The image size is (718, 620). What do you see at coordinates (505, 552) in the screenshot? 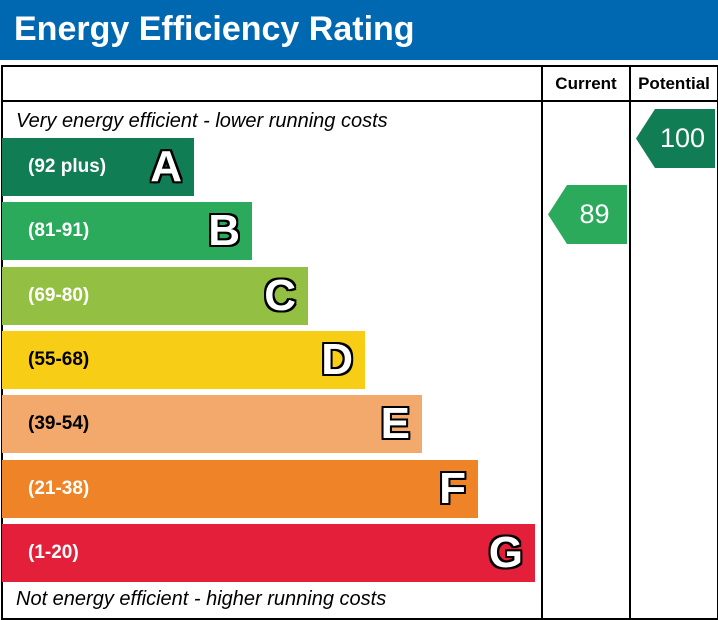
I see `band-letter: G` at bounding box center [505, 552].